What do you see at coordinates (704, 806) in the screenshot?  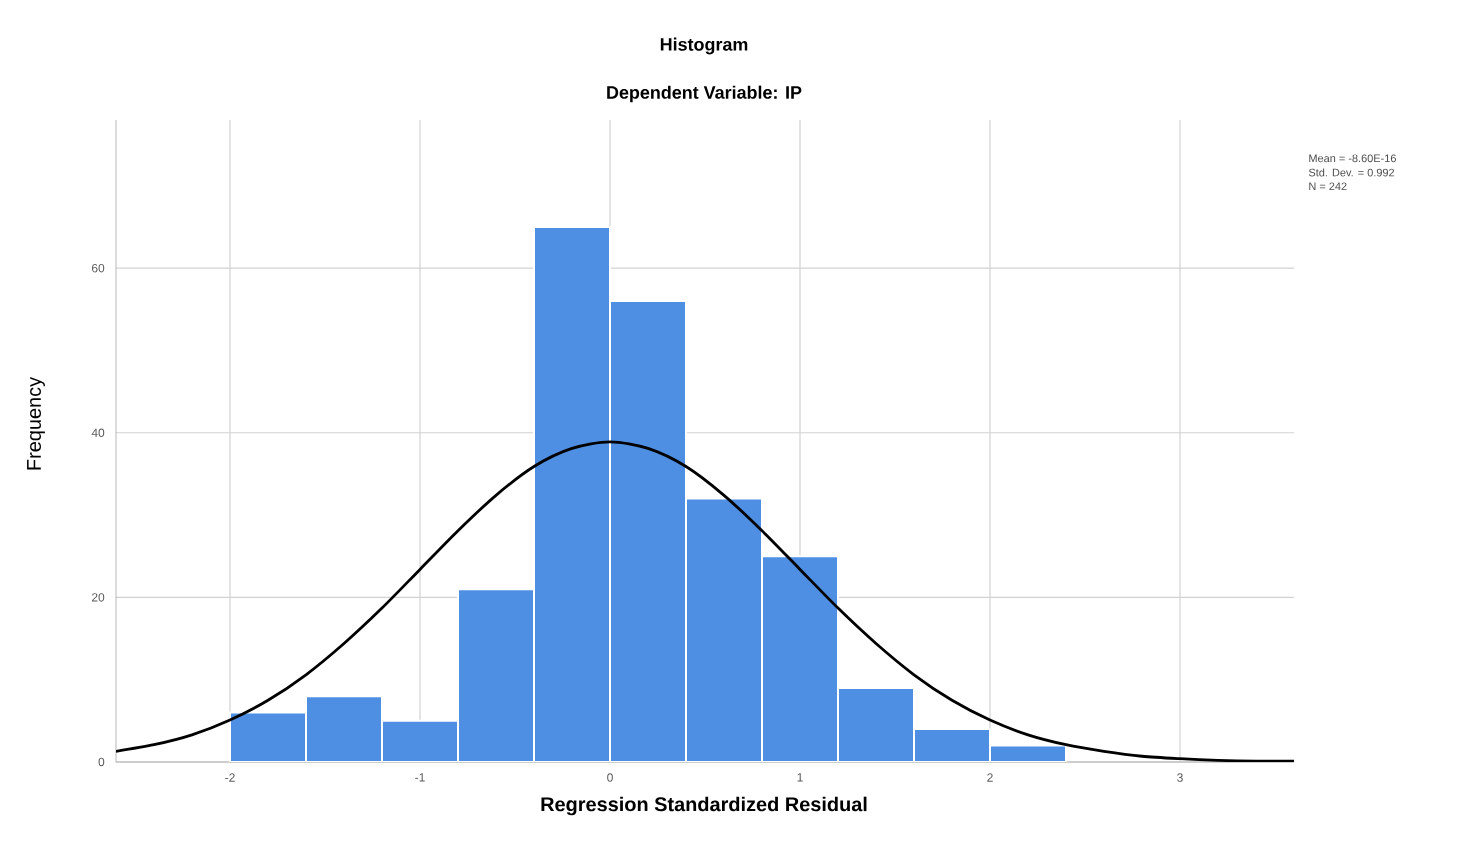 I see `x-axis-title: Regression Standardized Residual` at bounding box center [704, 806].